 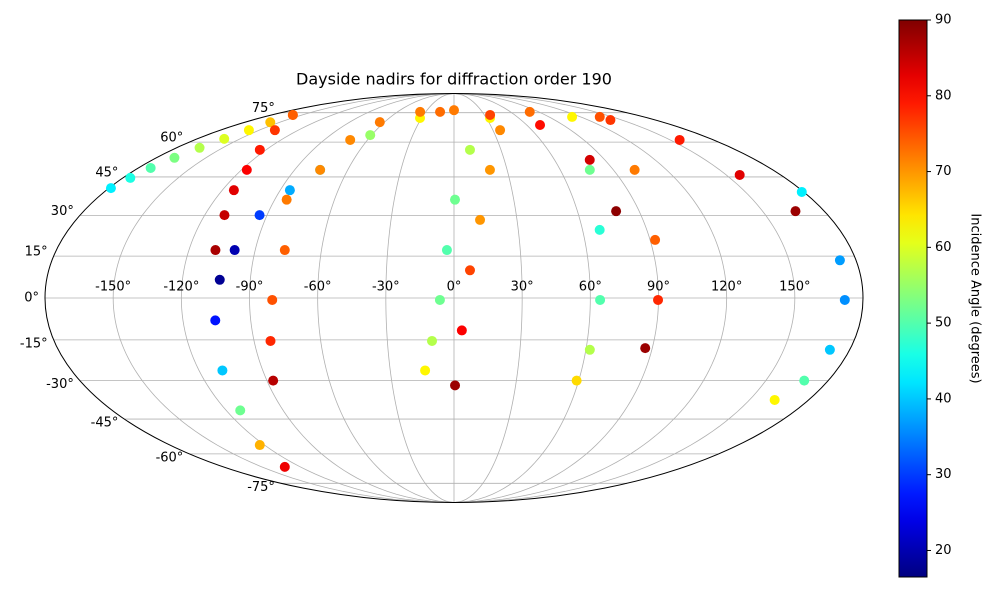 I want to click on x-tick-label: -30°, so click(x=386, y=287).